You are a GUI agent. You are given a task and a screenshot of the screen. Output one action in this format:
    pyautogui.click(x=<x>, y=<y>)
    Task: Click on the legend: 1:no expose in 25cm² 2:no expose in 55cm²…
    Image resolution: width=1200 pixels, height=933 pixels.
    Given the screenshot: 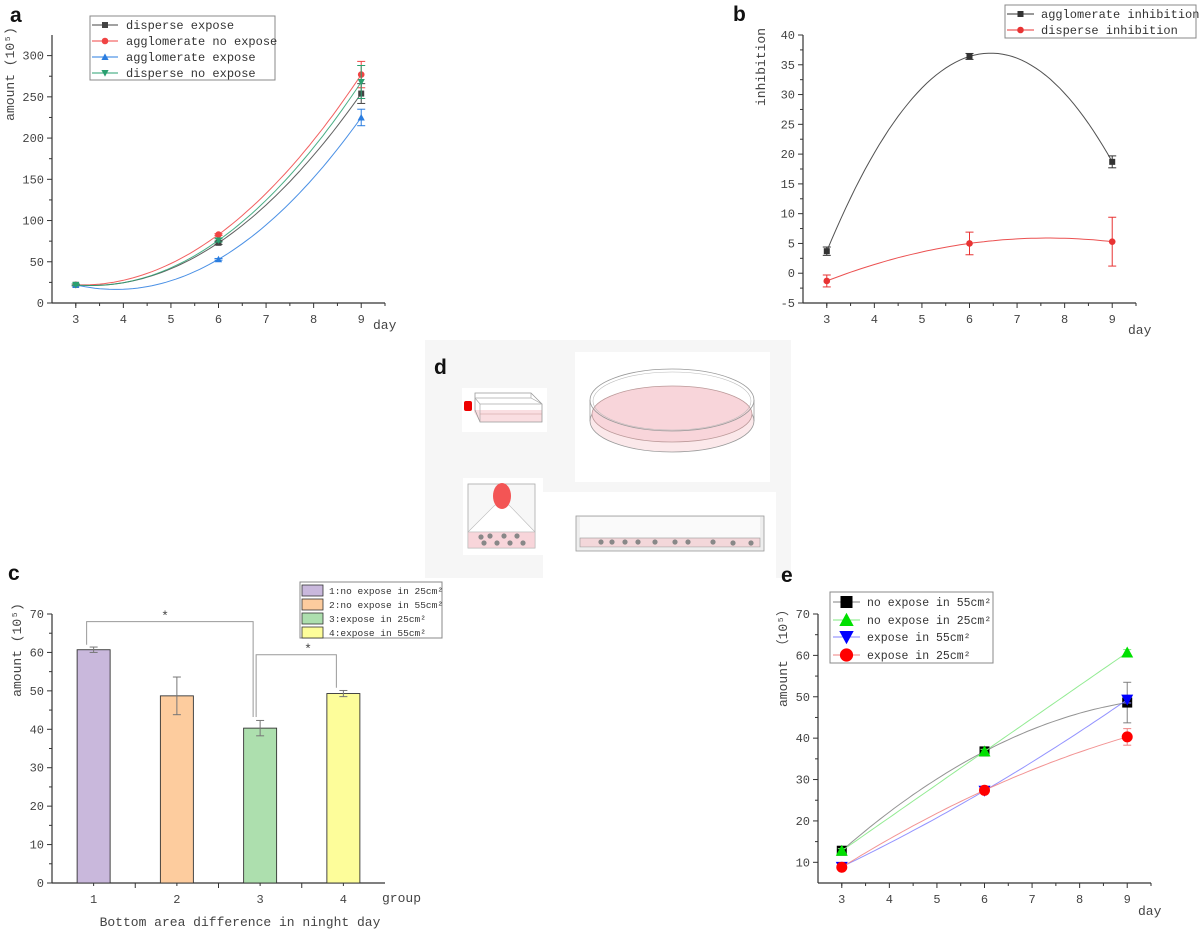 What is the action you would take?
    pyautogui.click(x=371, y=610)
    